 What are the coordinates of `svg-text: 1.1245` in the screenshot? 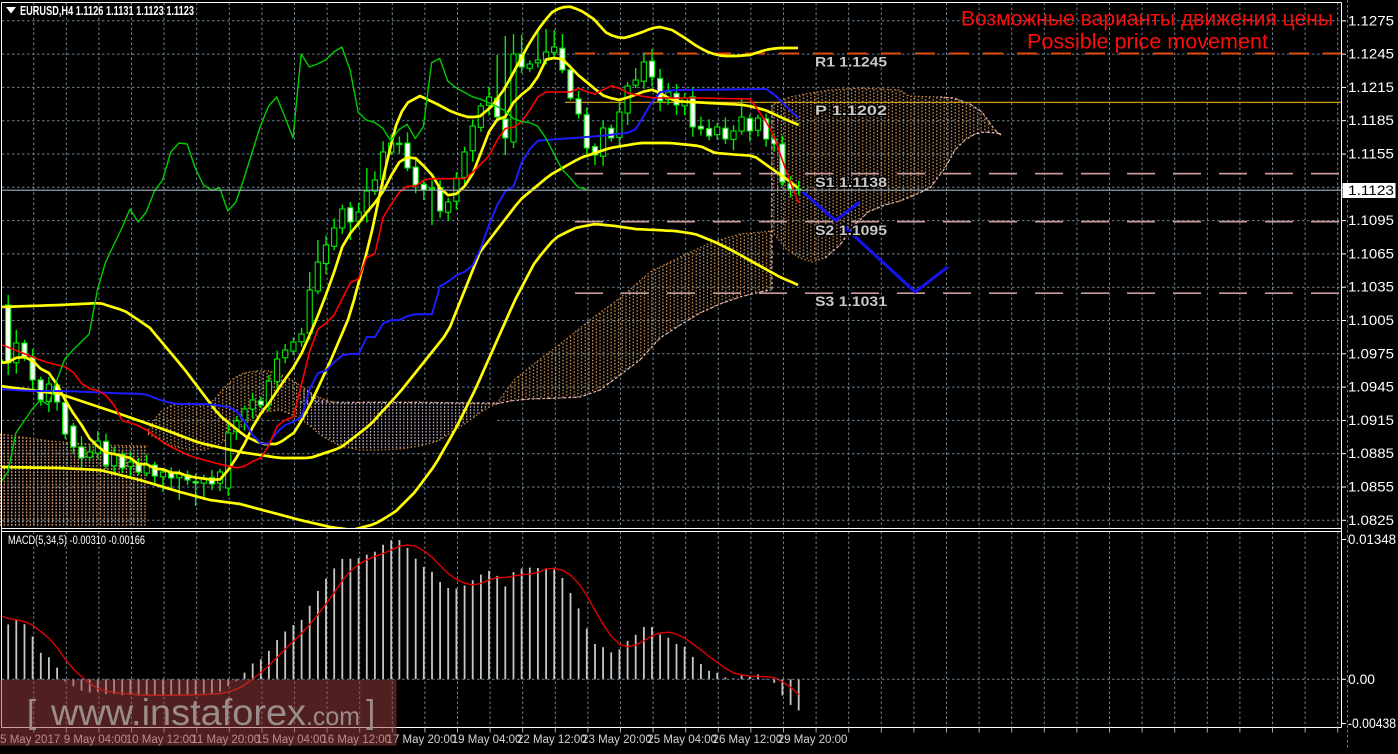 It's located at (1371, 54).